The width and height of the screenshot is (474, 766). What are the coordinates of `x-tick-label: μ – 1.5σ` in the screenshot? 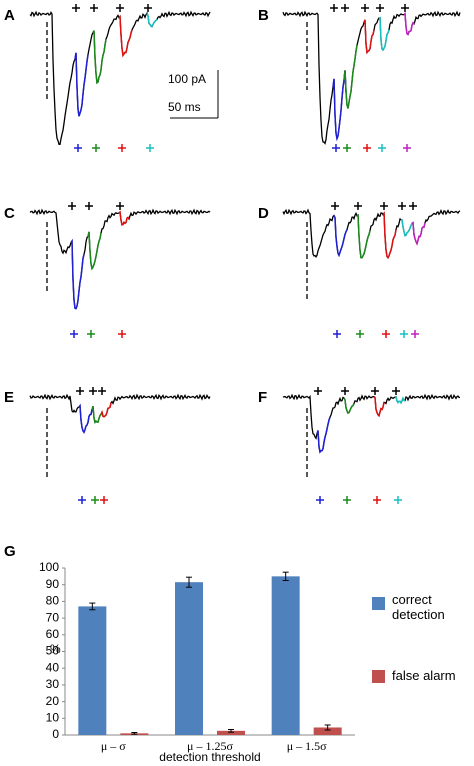 It's located at (307, 746).